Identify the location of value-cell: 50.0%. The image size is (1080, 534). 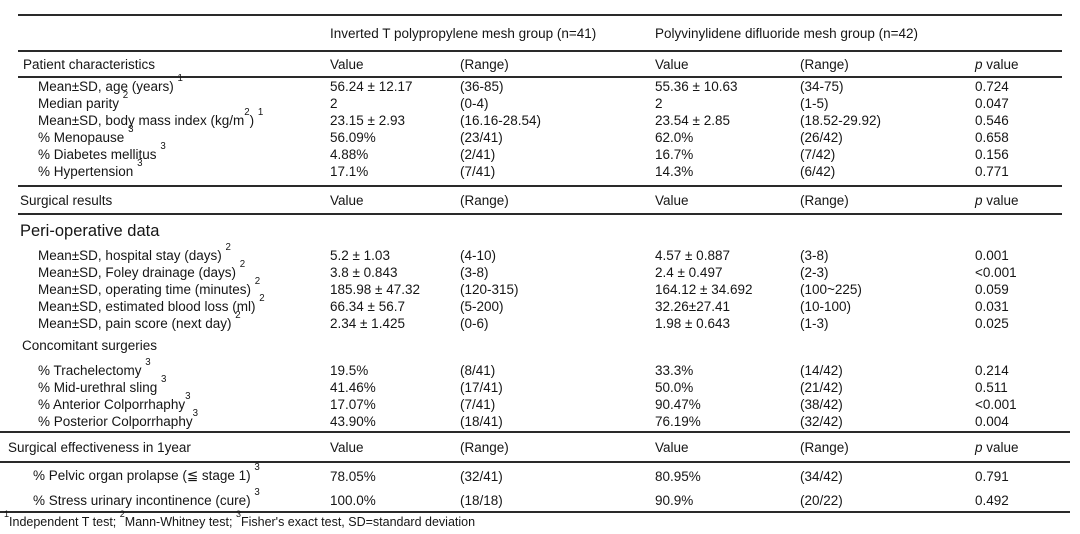
(674, 387).